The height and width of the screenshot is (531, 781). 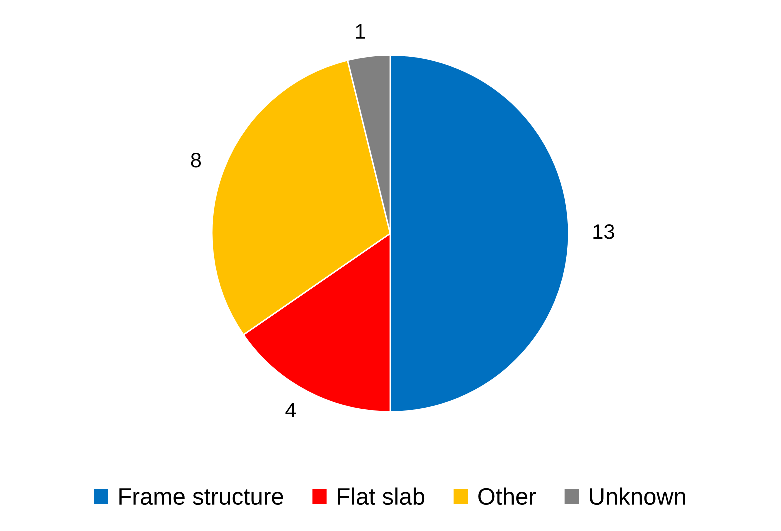 I want to click on data-label: 8, so click(x=196, y=160).